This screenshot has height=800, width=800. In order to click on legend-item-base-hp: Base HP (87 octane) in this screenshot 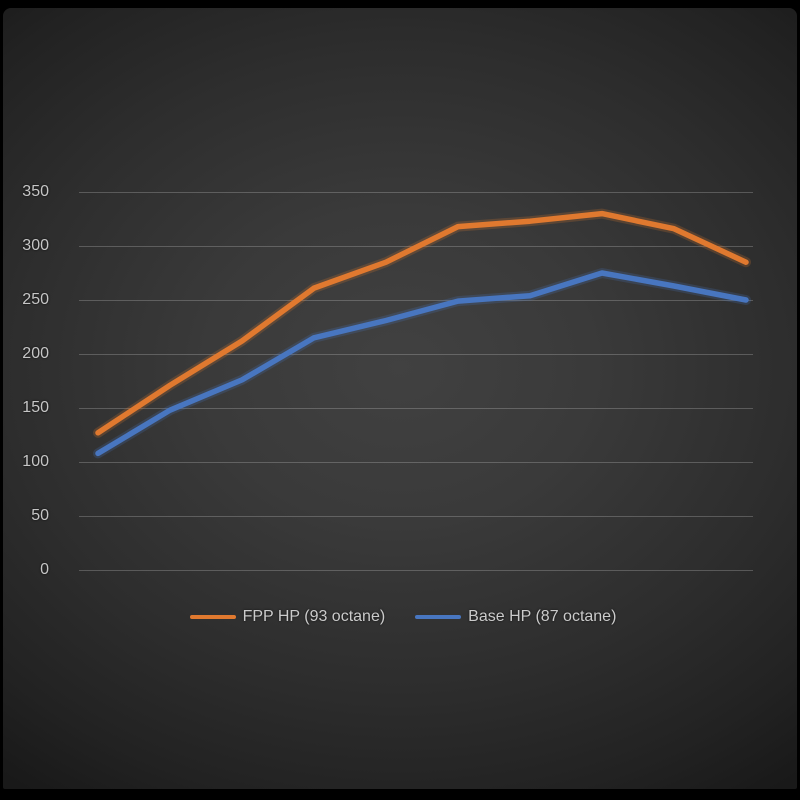, I will do `click(515, 617)`.